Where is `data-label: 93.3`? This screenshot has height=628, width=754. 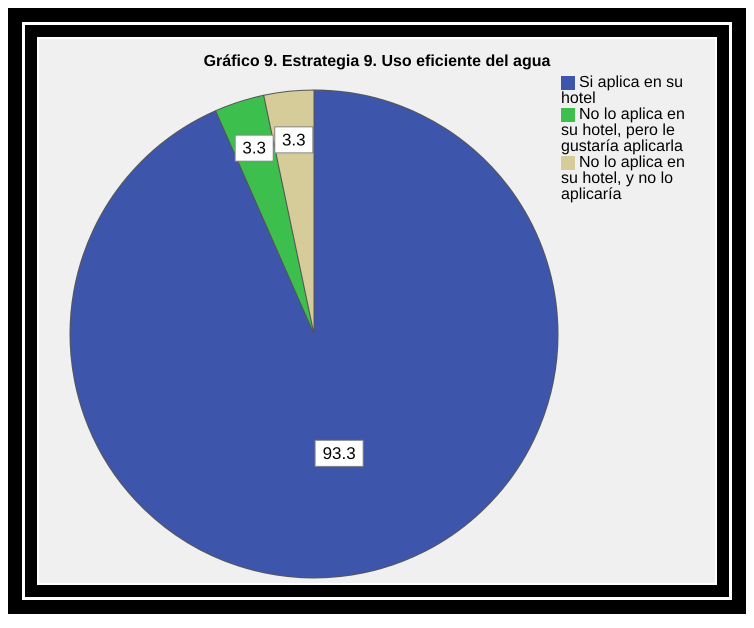 data-label: 93.3 is located at coordinates (339, 453).